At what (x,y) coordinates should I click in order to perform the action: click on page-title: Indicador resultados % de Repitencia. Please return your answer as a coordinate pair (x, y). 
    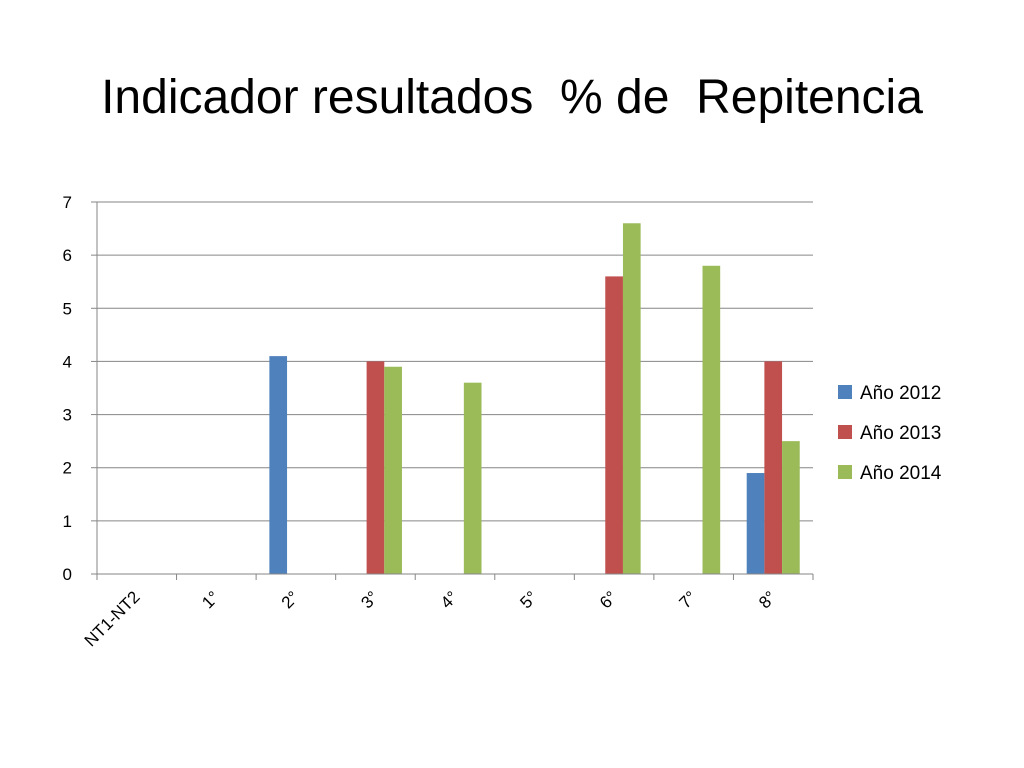
    Looking at the image, I should click on (512, 97).